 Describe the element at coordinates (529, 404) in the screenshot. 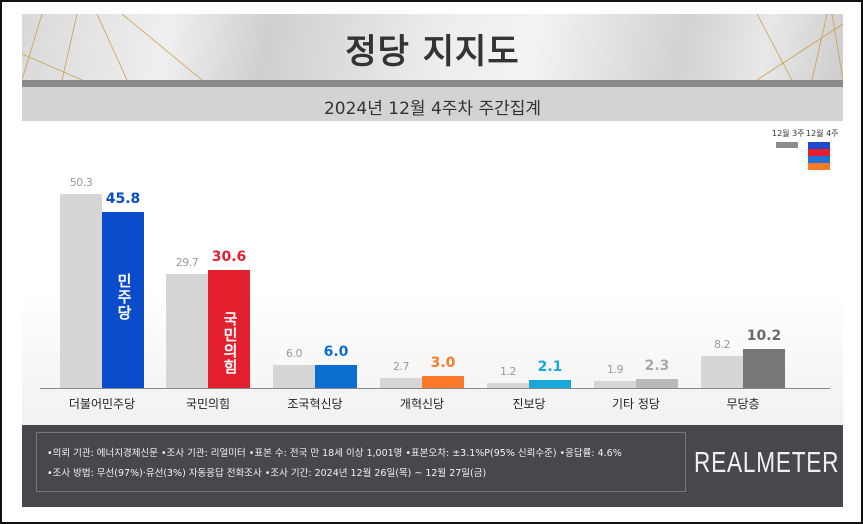

I see `category-label: 진보당` at that location.